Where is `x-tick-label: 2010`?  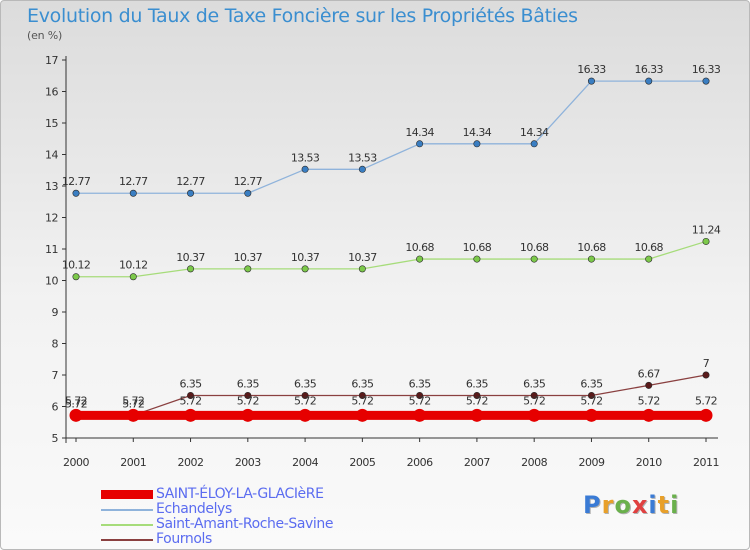
x-tick-label: 2010 is located at coordinates (649, 462).